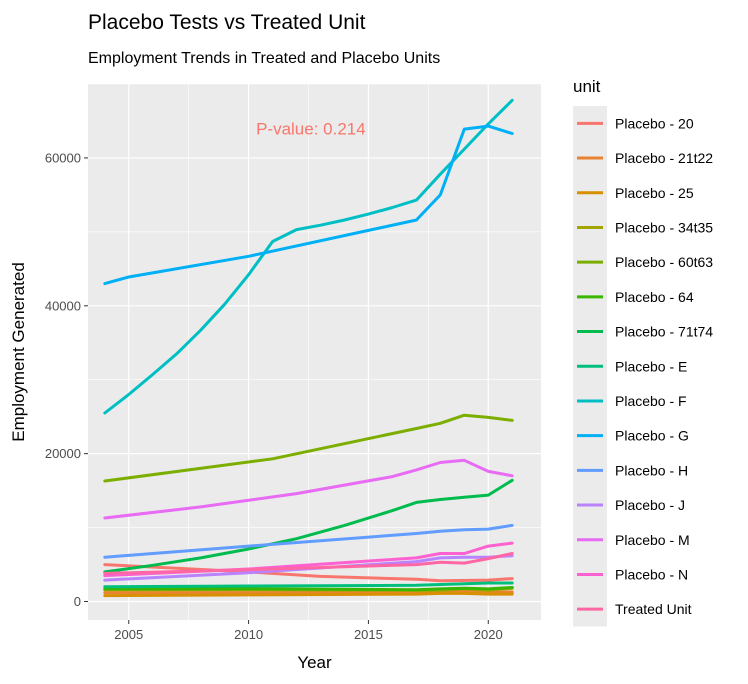 Image resolution: width=748 pixels, height=684 pixels. Describe the element at coordinates (652, 436) in the screenshot. I see `legend-label: Placebo - G` at that location.